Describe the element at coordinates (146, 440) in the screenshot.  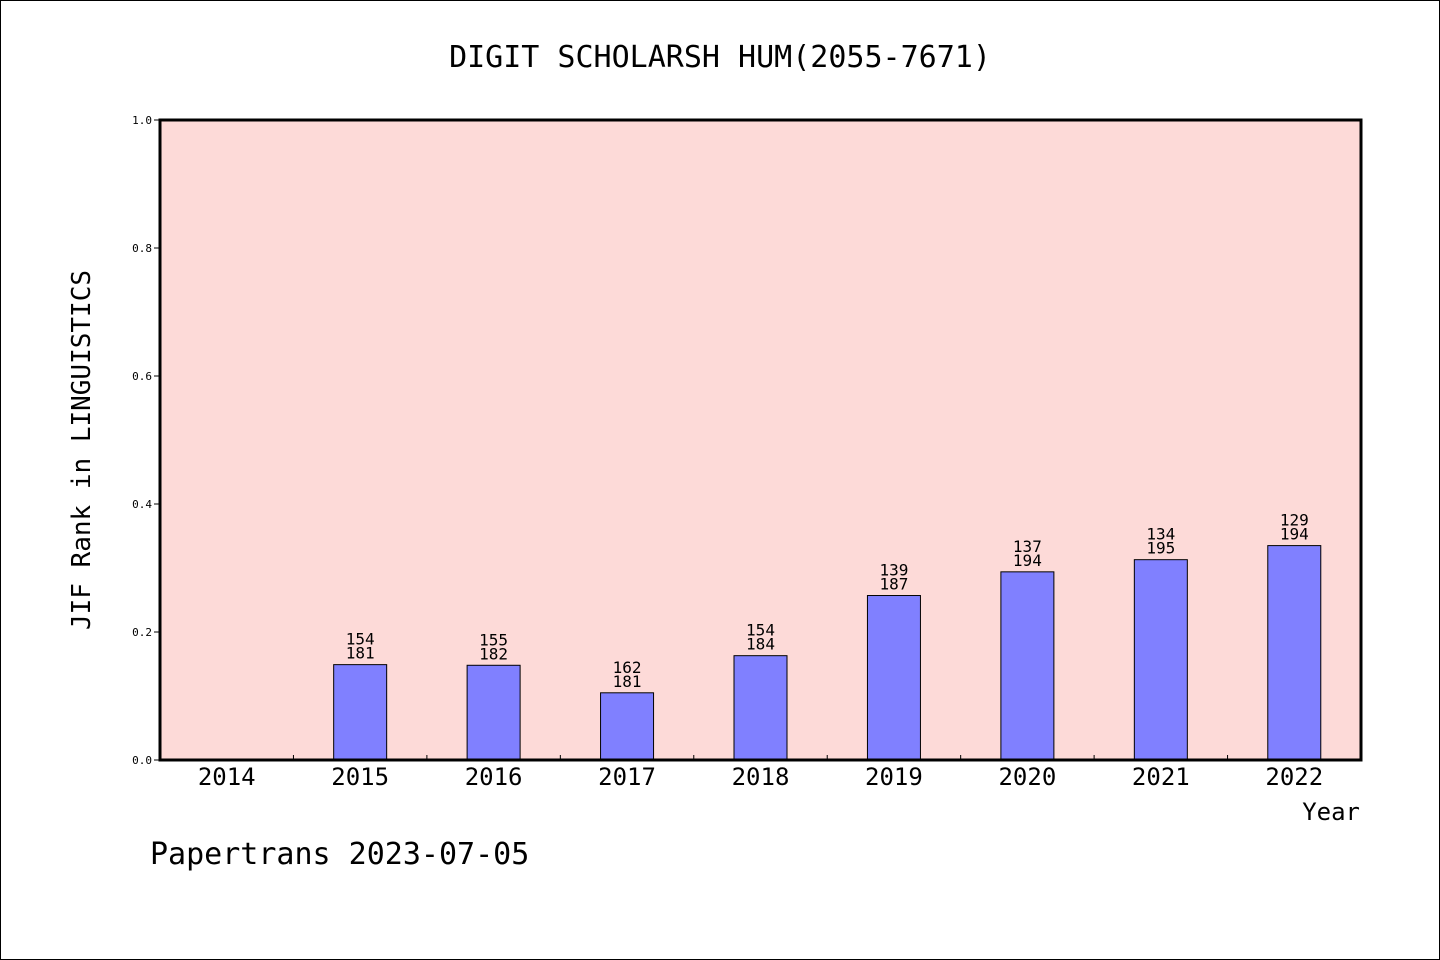
I see `y-axis-ticks: 0.0 0.2 0.4 0.6 0.8 1.0` at that location.